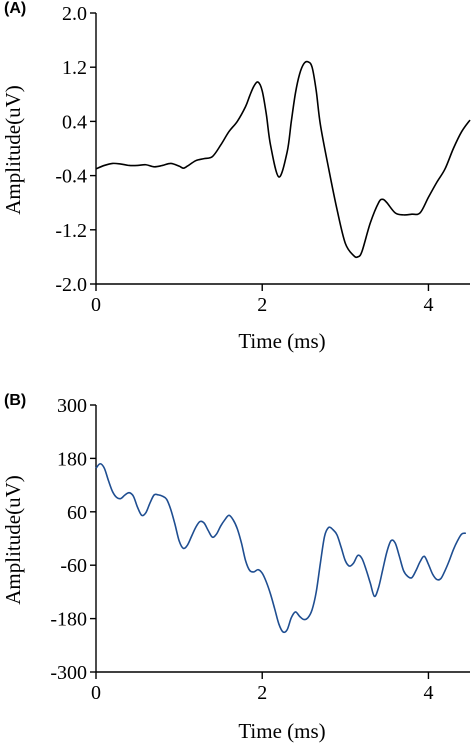 The image size is (474, 746). Describe the element at coordinates (68, 620) in the screenshot. I see `y-tick-label: -180` at that location.